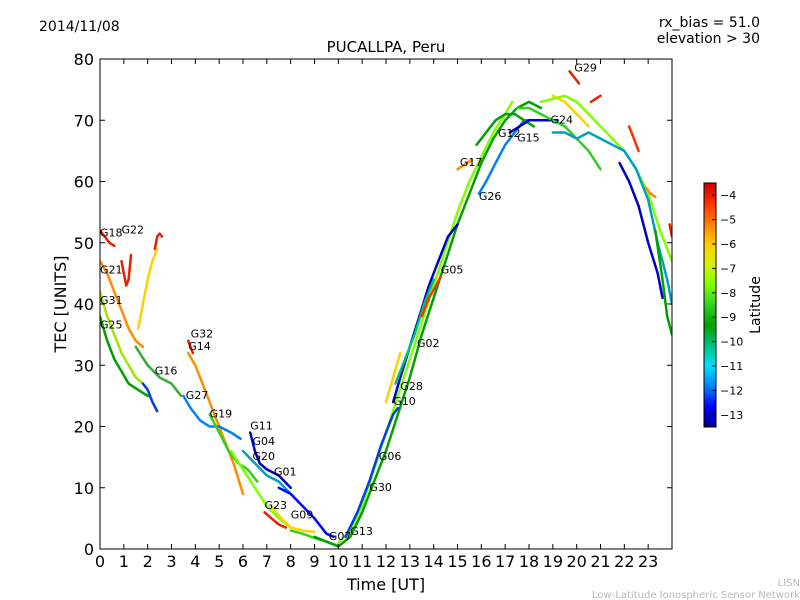 The height and width of the screenshot is (600, 800). Describe the element at coordinates (728, 244) in the screenshot. I see `colorbar-tick-label: −6` at that location.